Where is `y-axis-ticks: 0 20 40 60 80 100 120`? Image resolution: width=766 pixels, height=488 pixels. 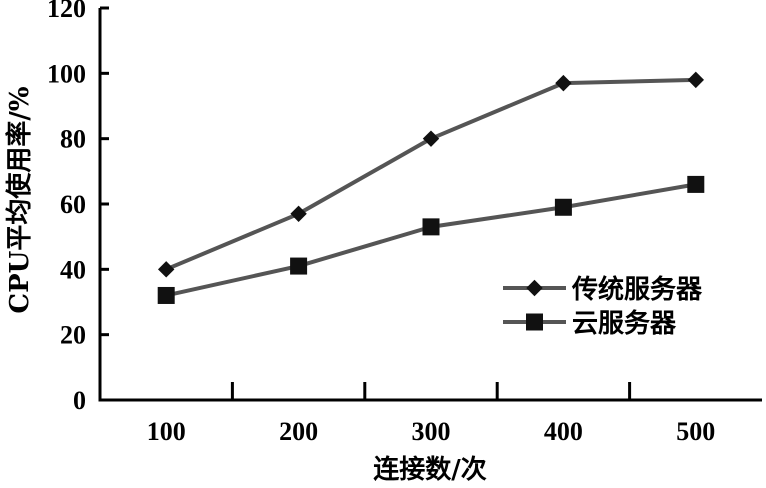 y-axis-ticks: 0 20 40 60 80 100 120 is located at coordinates (78, 207).